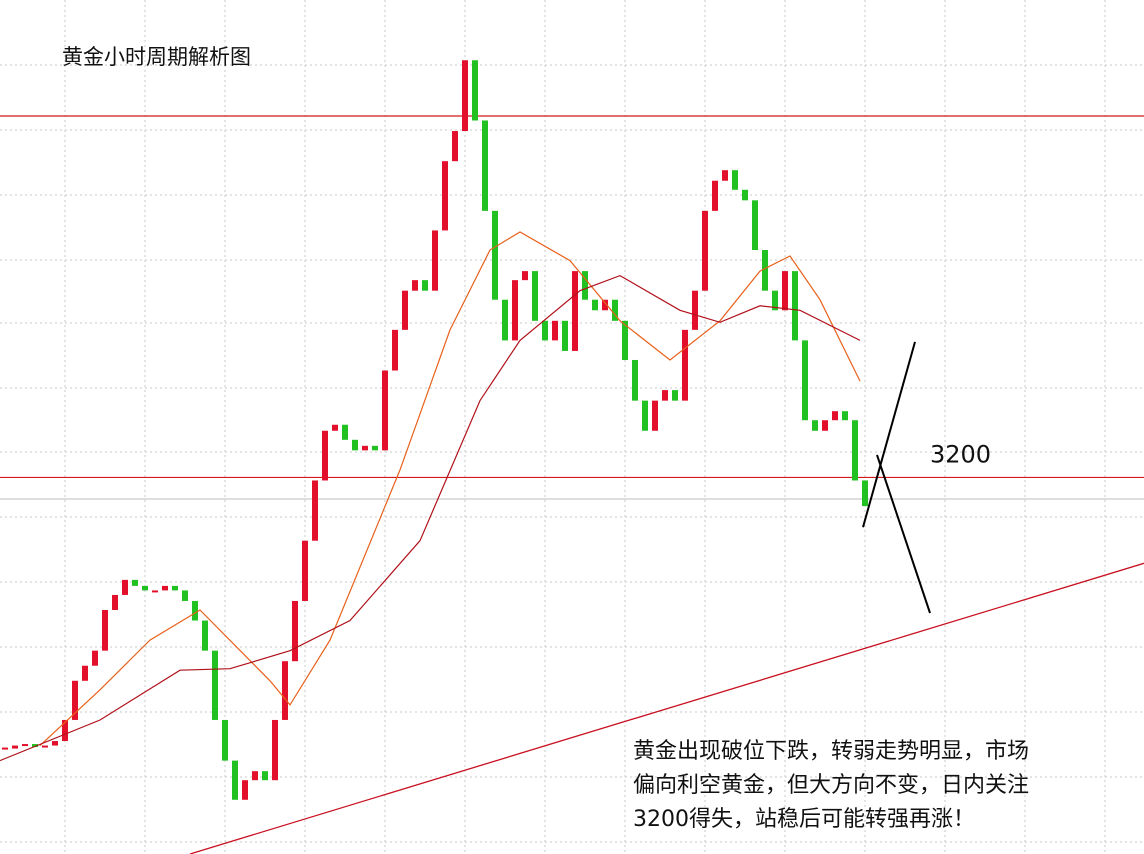 The height and width of the screenshot is (854, 1144). I want to click on reference-label: 3200, so click(960, 454).